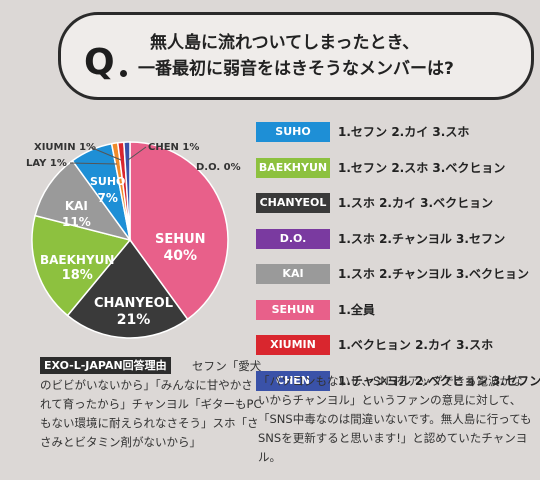 This screenshot has width=540, height=480. Describe the element at coordinates (293, 345) in the screenshot. I see `answer-tag-xiumin: XIUMIN` at that location.